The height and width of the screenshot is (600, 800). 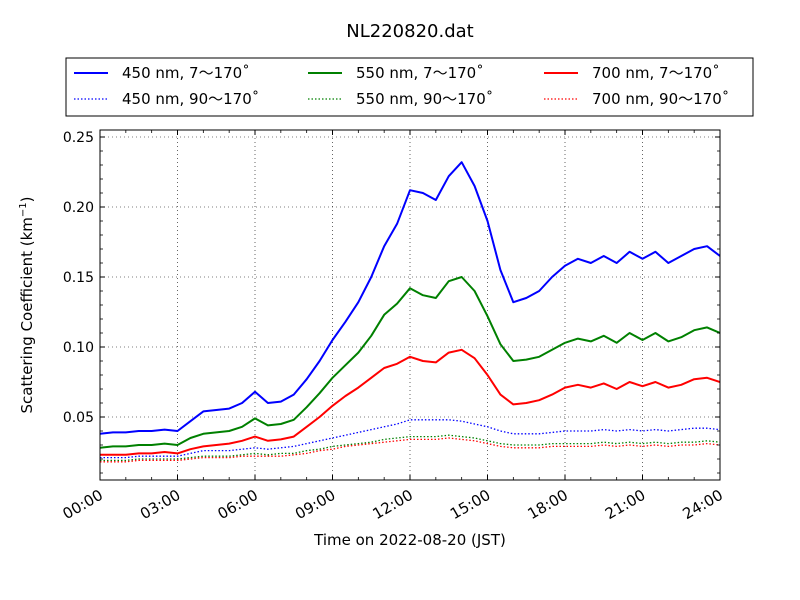 I want to click on x-axis-label: Time on 2022-08-20 (JST), so click(x=409, y=540).